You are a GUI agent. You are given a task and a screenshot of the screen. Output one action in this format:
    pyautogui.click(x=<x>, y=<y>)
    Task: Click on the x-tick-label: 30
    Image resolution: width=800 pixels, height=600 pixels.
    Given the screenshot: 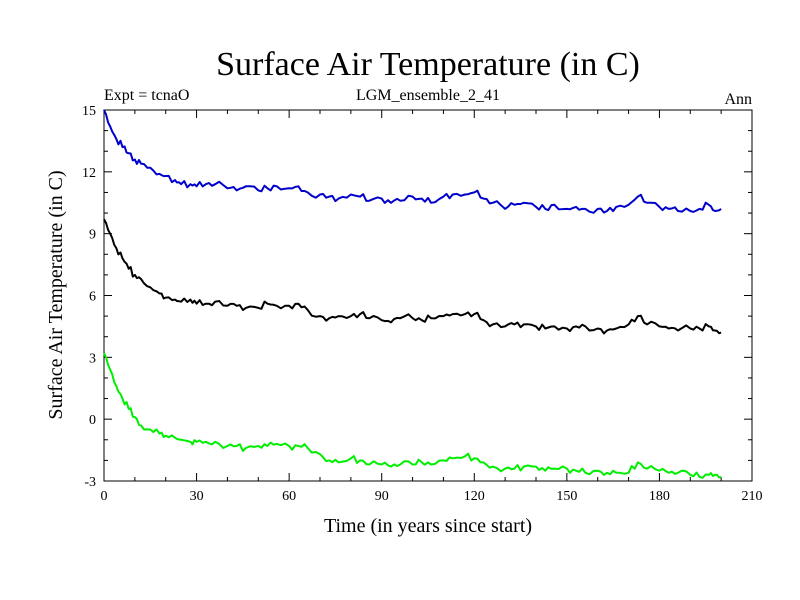 What is the action you would take?
    pyautogui.click(x=197, y=496)
    